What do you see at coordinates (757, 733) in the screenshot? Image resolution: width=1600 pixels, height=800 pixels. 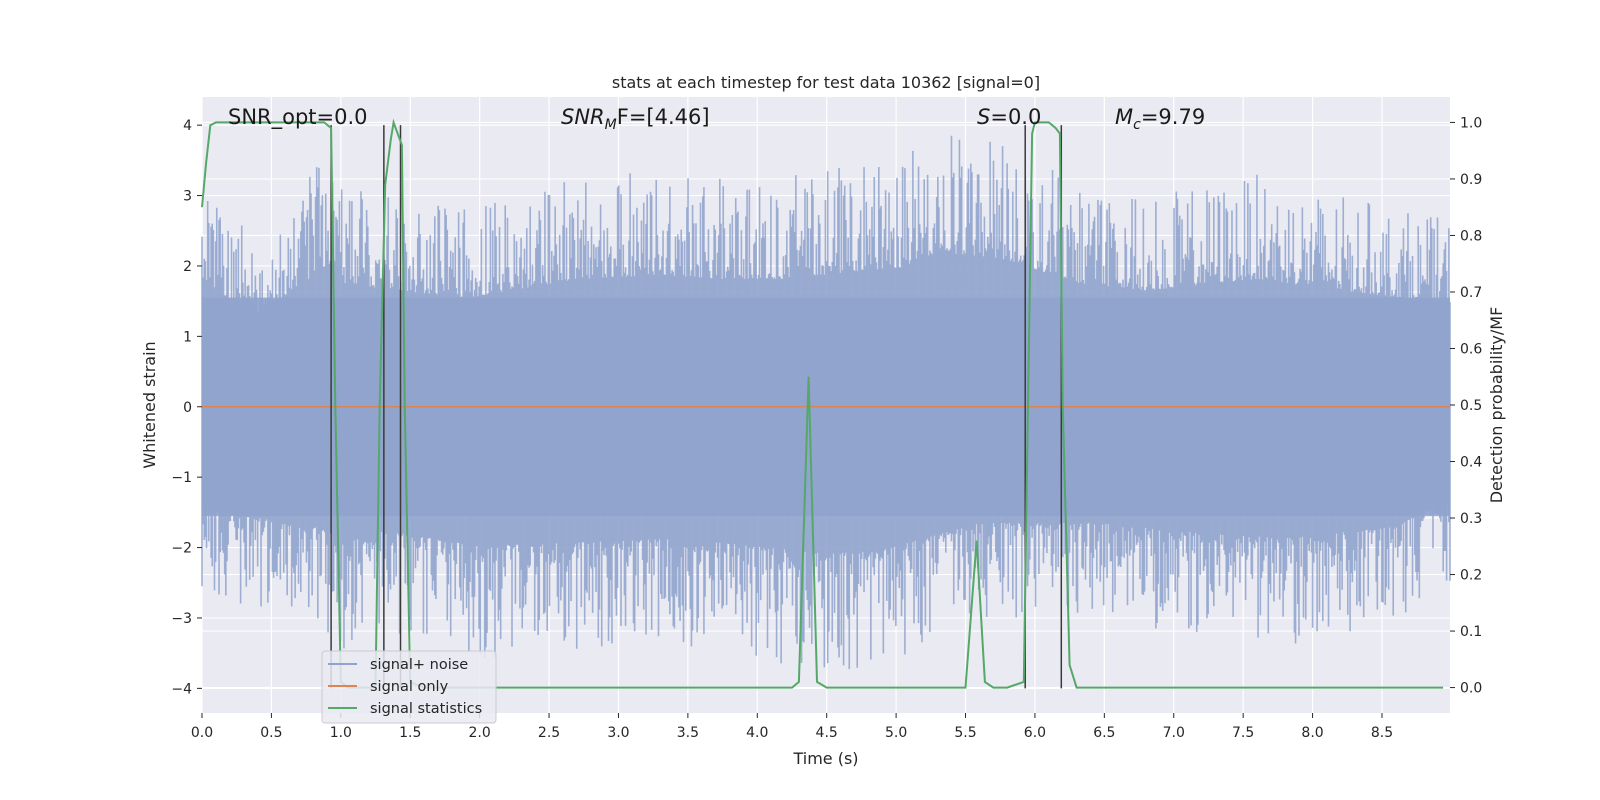 I see `x-tick-label: 4.0` at bounding box center [757, 733].